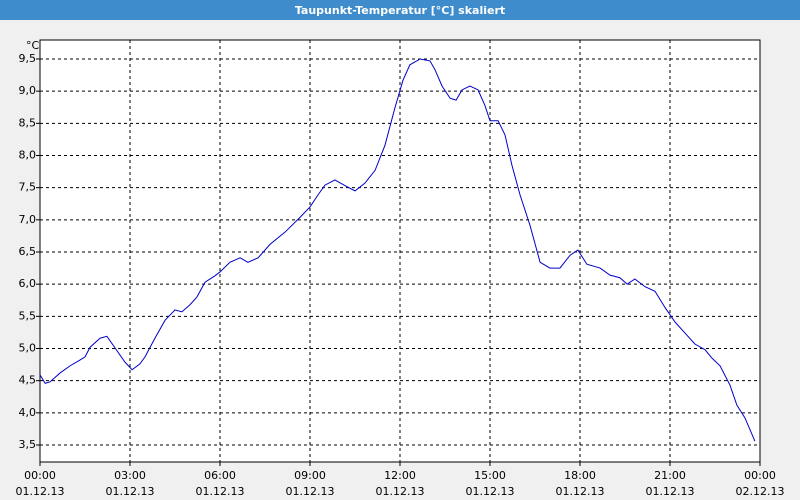 This screenshot has height=500, width=800. Describe the element at coordinates (28, 154) in the screenshot. I see `y-tick-label: 8,0` at that location.